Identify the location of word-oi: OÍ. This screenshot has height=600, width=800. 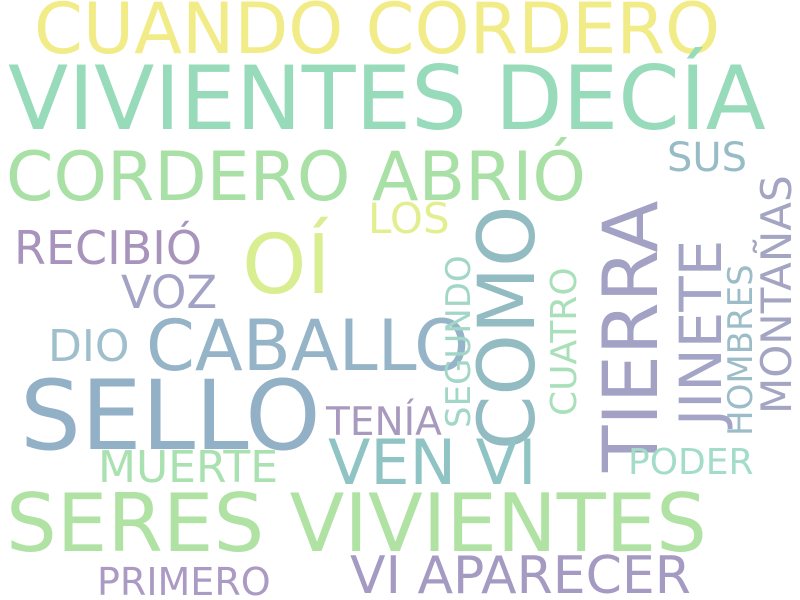
(286, 265).